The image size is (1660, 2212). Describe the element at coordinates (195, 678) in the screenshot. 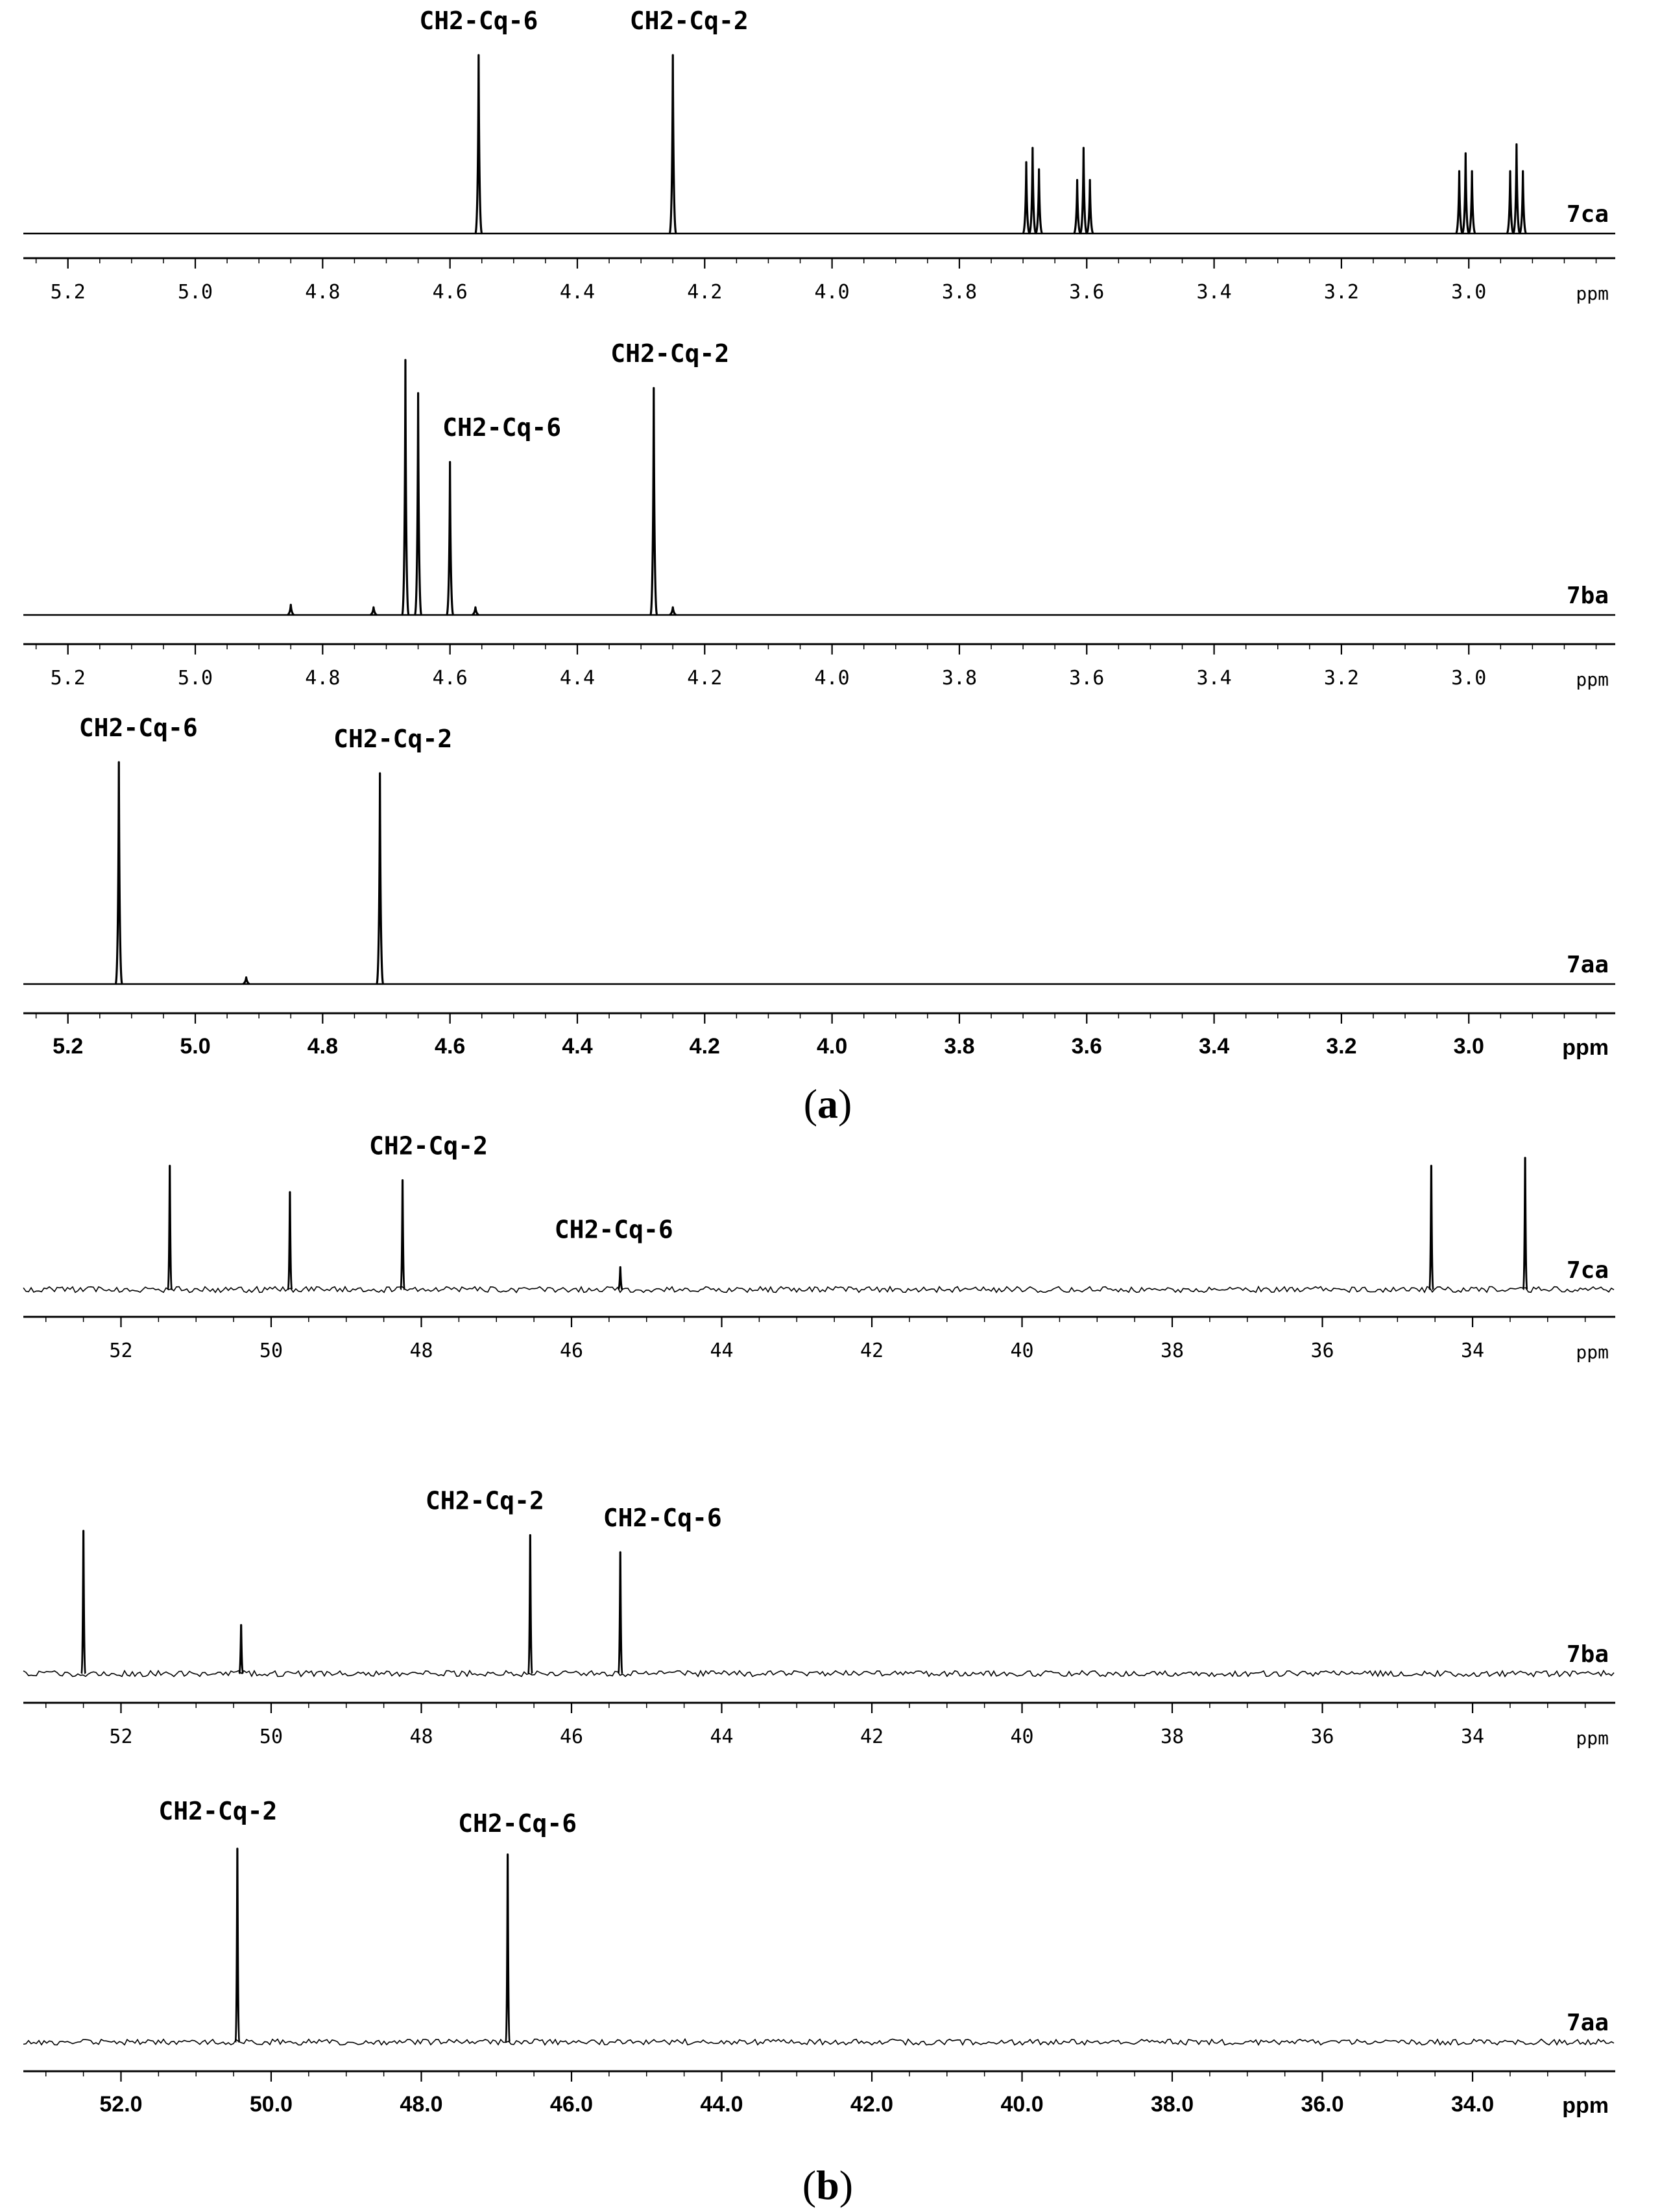

I see `tick-label: 5.0` at that location.